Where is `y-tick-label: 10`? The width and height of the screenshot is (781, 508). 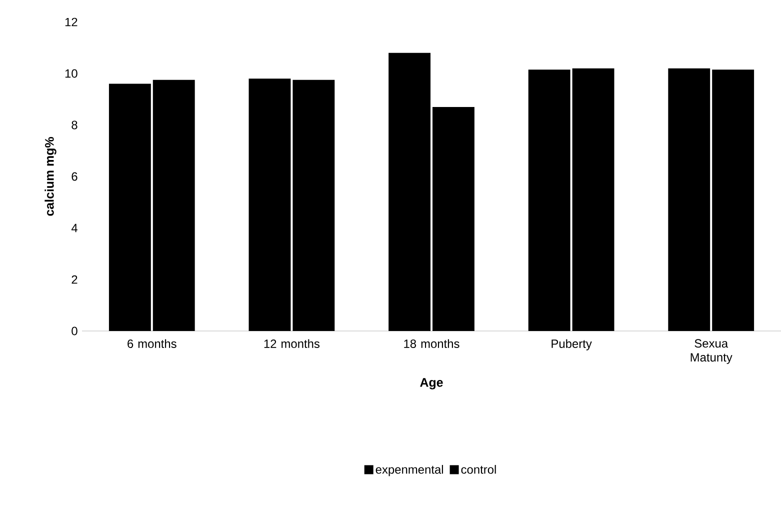 y-tick-label: 10 is located at coordinates (71, 73).